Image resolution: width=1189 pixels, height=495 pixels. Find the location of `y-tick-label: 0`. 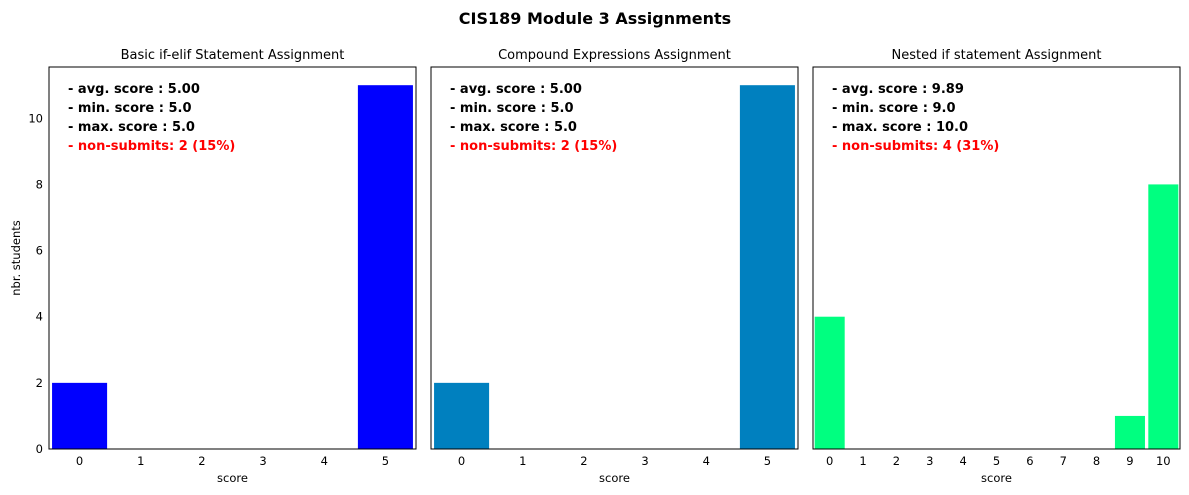

y-tick-label: 0 is located at coordinates (39, 449).